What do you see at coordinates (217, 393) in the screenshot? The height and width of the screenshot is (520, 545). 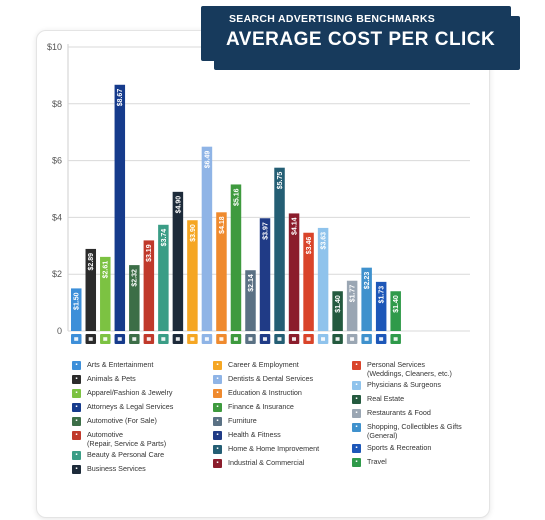 I see `graduation-icon: ▪` at bounding box center [217, 393].